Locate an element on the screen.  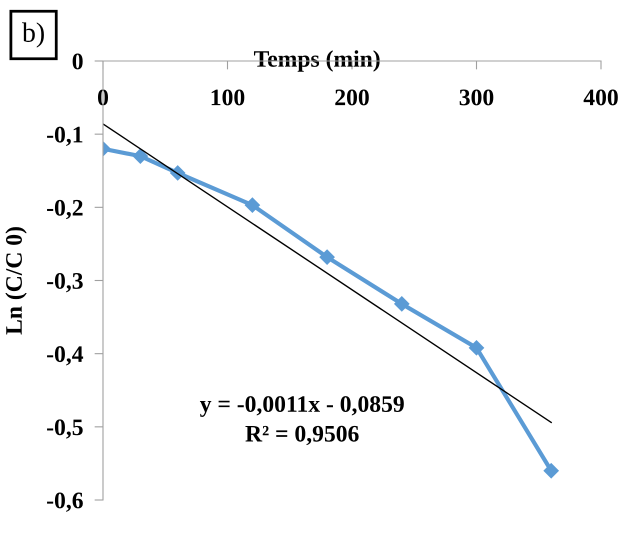
y-tick-label: -0,6 is located at coordinates (65, 502).